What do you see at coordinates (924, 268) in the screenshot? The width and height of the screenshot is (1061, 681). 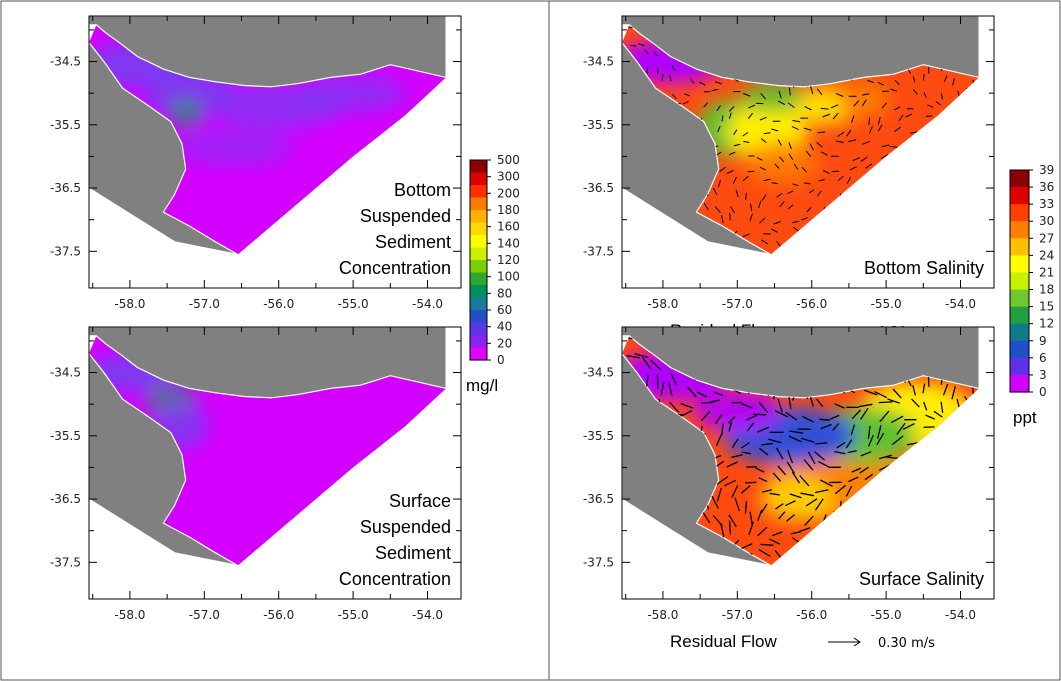 I see `panel-title-line: Bottom Salinity` at bounding box center [924, 268].